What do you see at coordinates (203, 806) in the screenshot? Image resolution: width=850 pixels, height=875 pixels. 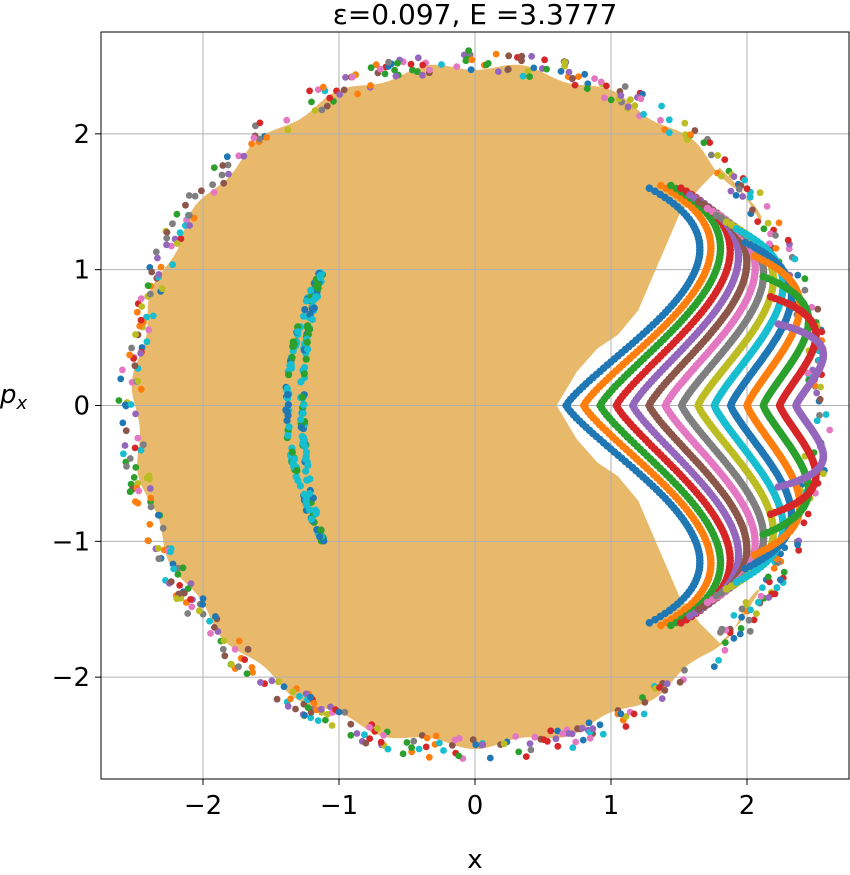 I see `x-tick-label: −2` at bounding box center [203, 806].